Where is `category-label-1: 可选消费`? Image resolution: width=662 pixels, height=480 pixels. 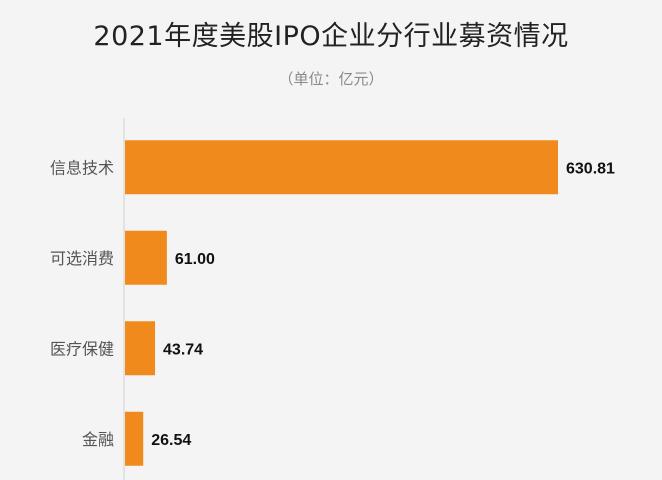
category-label-1: 可选消费 is located at coordinates (82, 258).